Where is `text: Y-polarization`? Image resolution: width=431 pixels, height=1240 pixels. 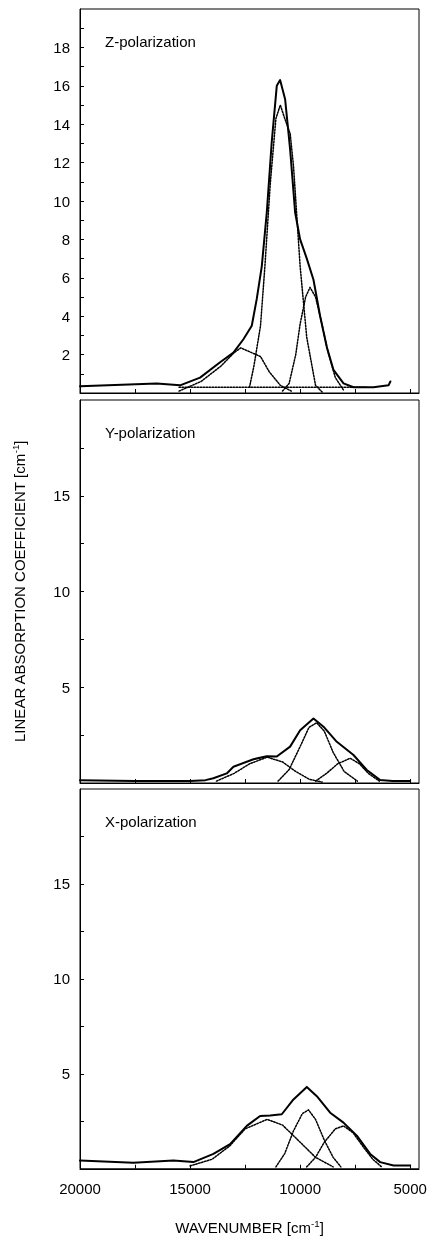 text: Y-polarization is located at coordinates (150, 432).